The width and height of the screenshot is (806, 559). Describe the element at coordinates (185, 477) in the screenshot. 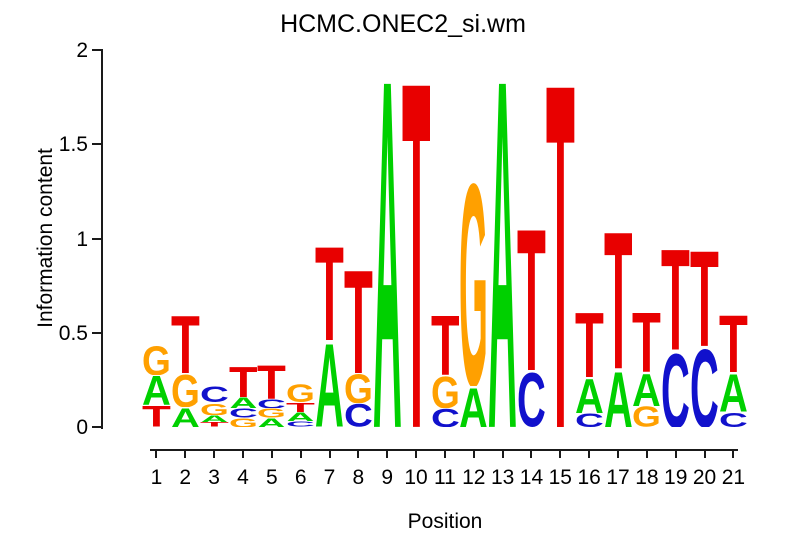

I see `x-tick-label-2: 2` at that location.